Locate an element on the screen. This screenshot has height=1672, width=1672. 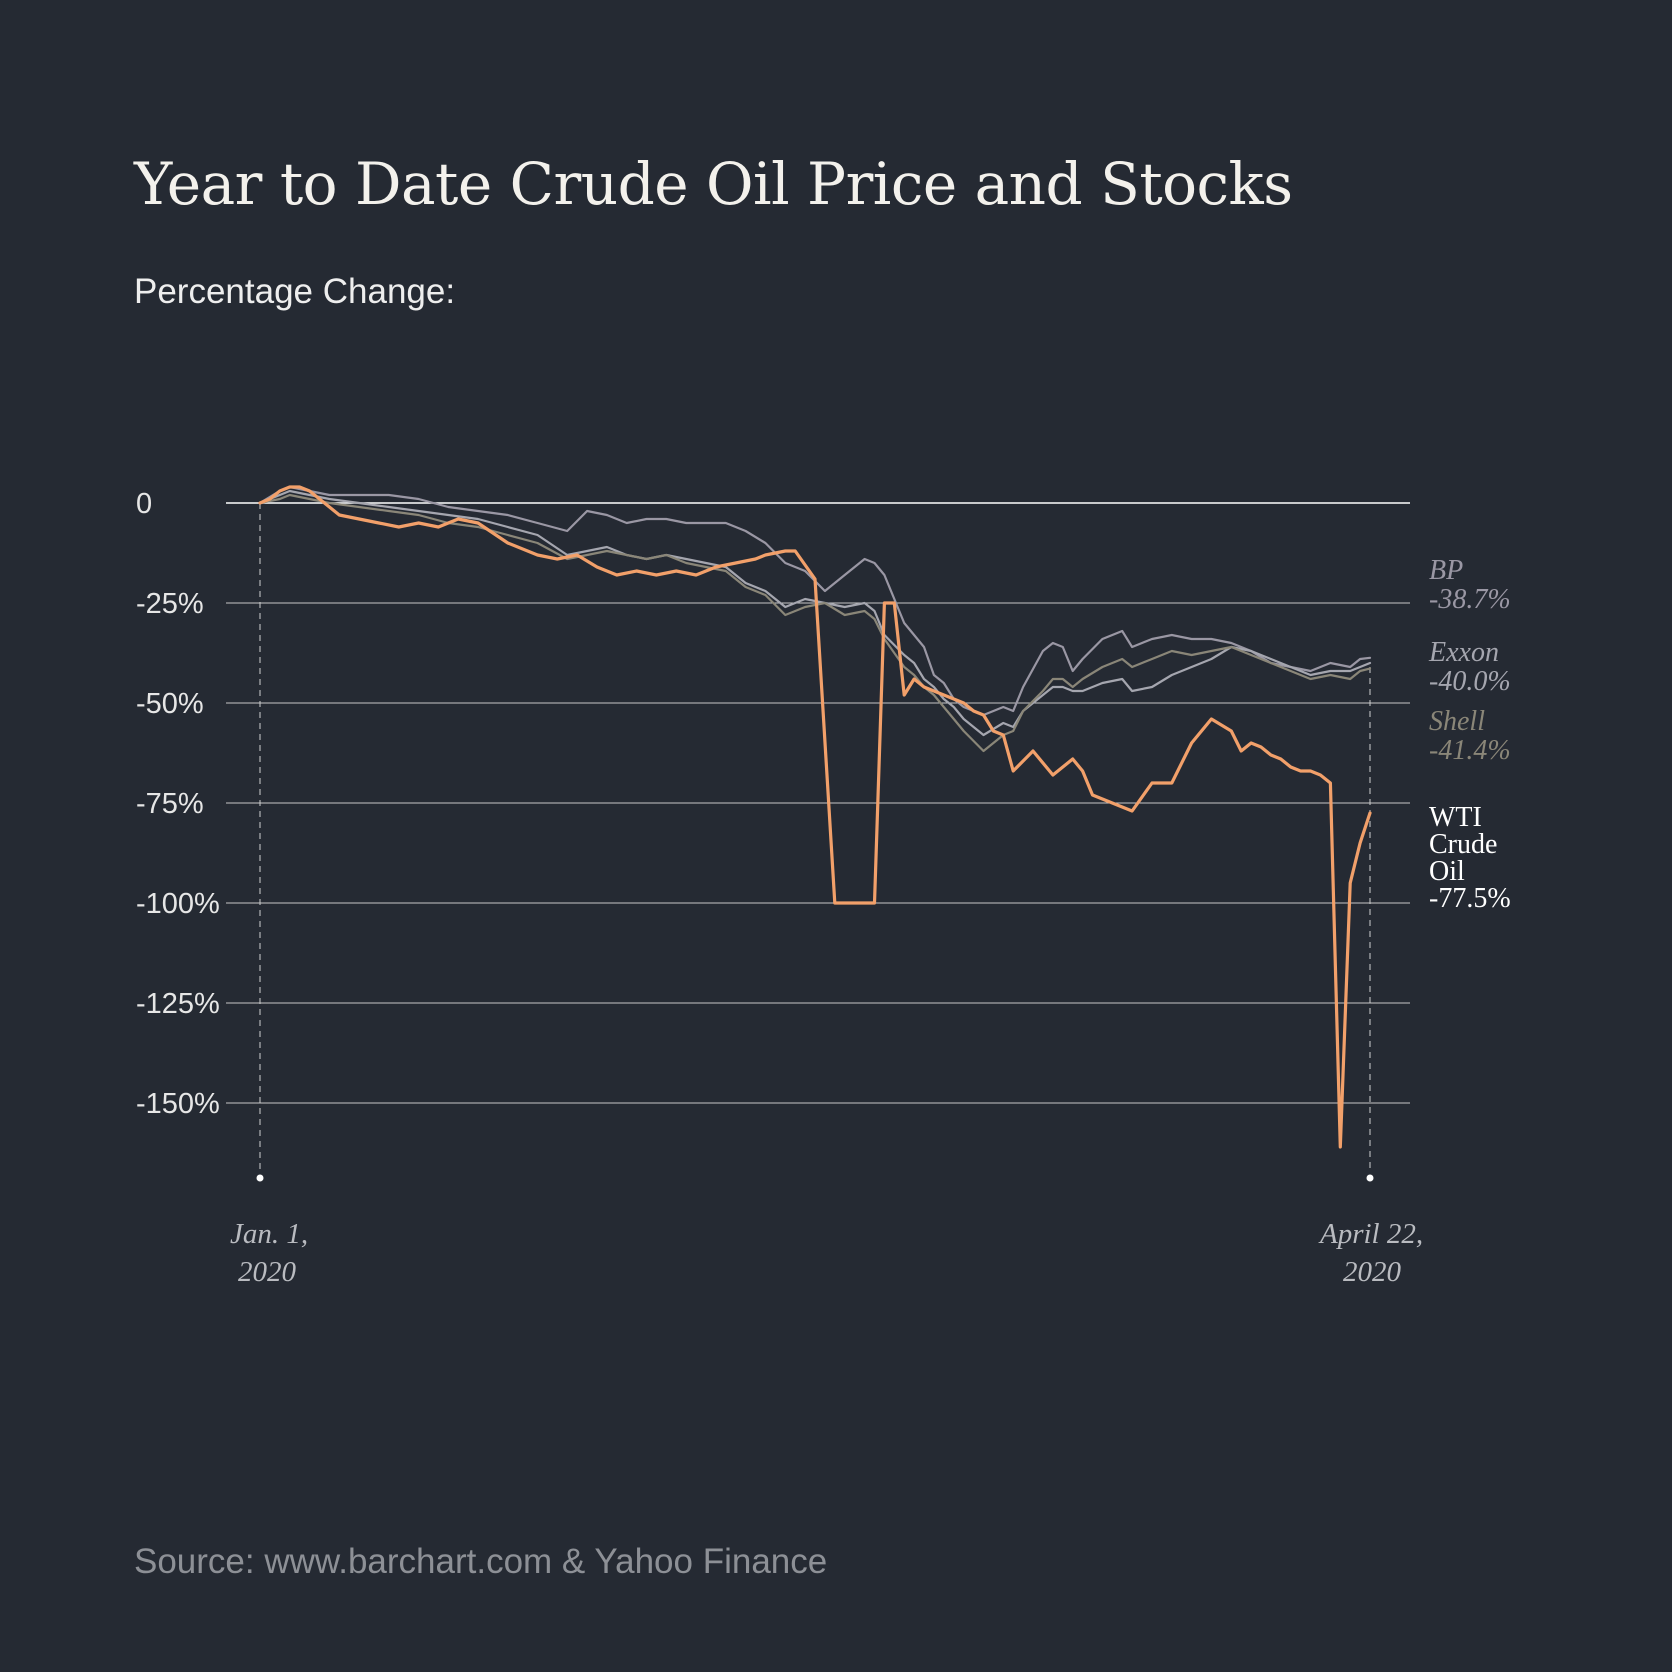
y-tick-label: -50% is located at coordinates (170, 704).